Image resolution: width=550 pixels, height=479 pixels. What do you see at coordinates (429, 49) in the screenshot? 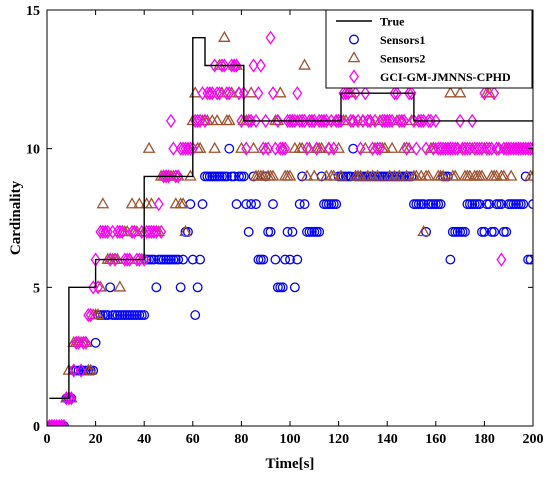
I see `legend: True Sensors1 Sensors2 GCI-GM-JMNNS-CPHD` at bounding box center [429, 49].